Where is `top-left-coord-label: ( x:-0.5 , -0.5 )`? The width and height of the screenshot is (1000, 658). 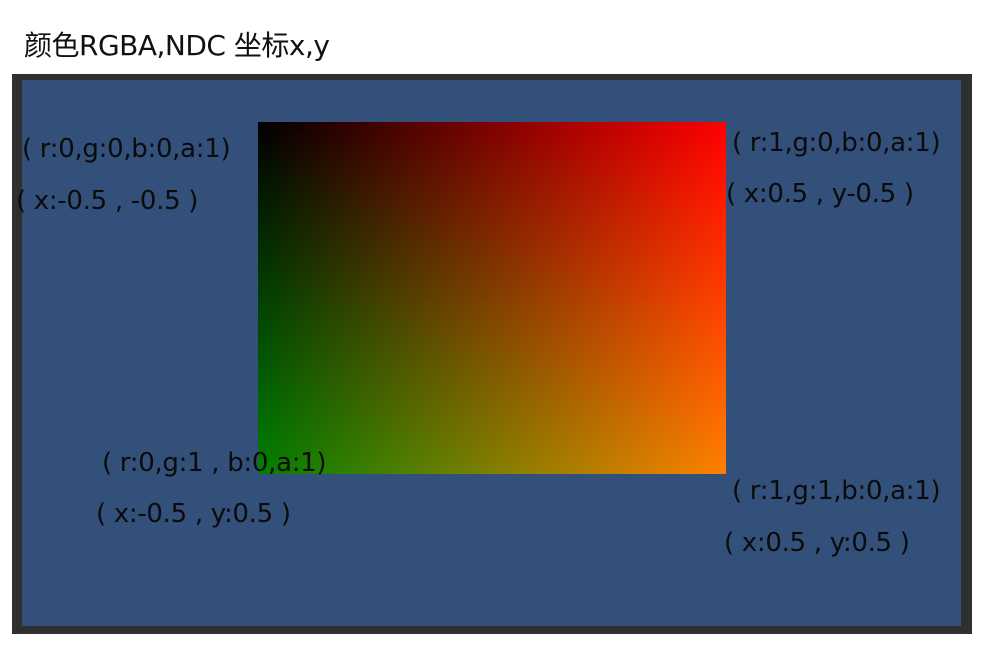
top-left-coord-label: ( x:-0.5 , -0.5 ) is located at coordinates (107, 201).